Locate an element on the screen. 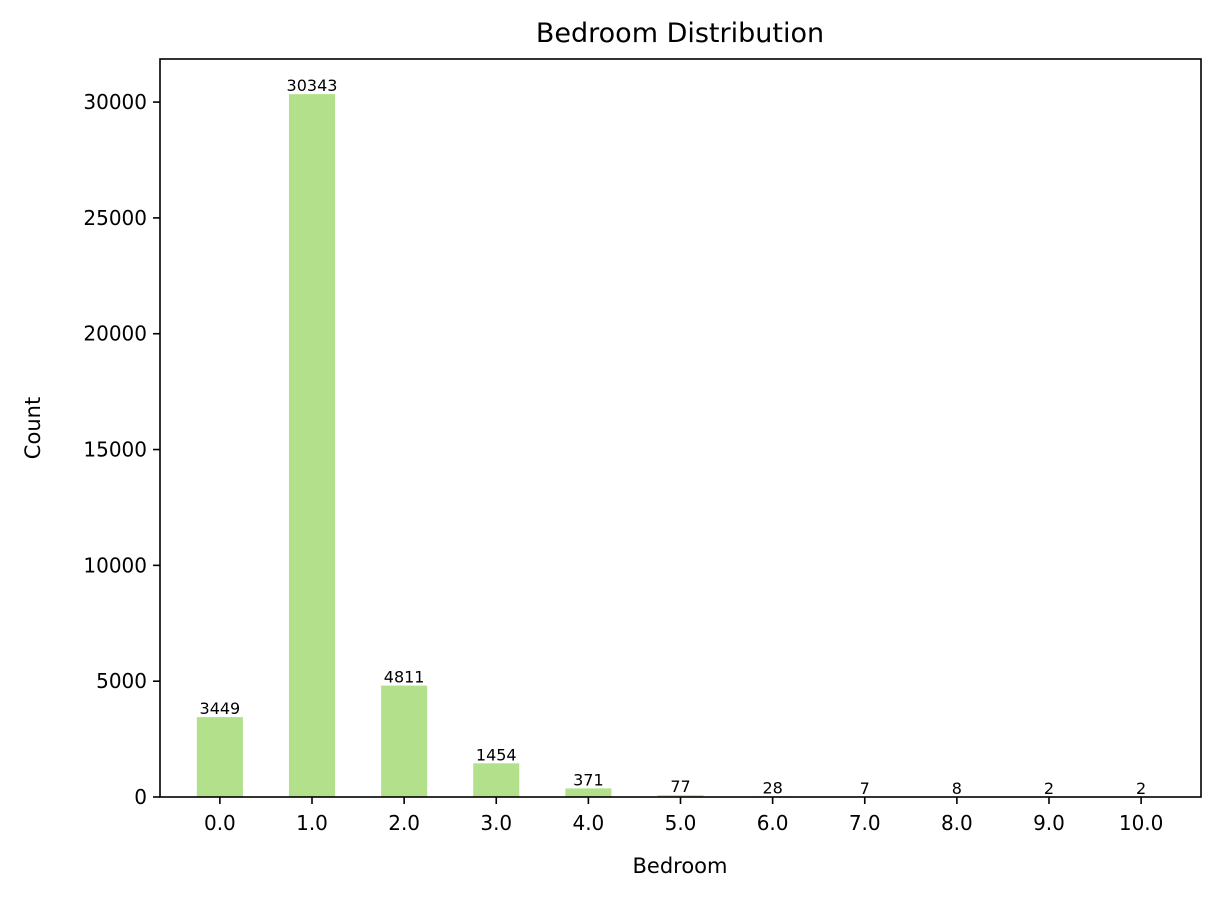 The width and height of the screenshot is (1220, 902). bar-3.0 is located at coordinates (496, 780).